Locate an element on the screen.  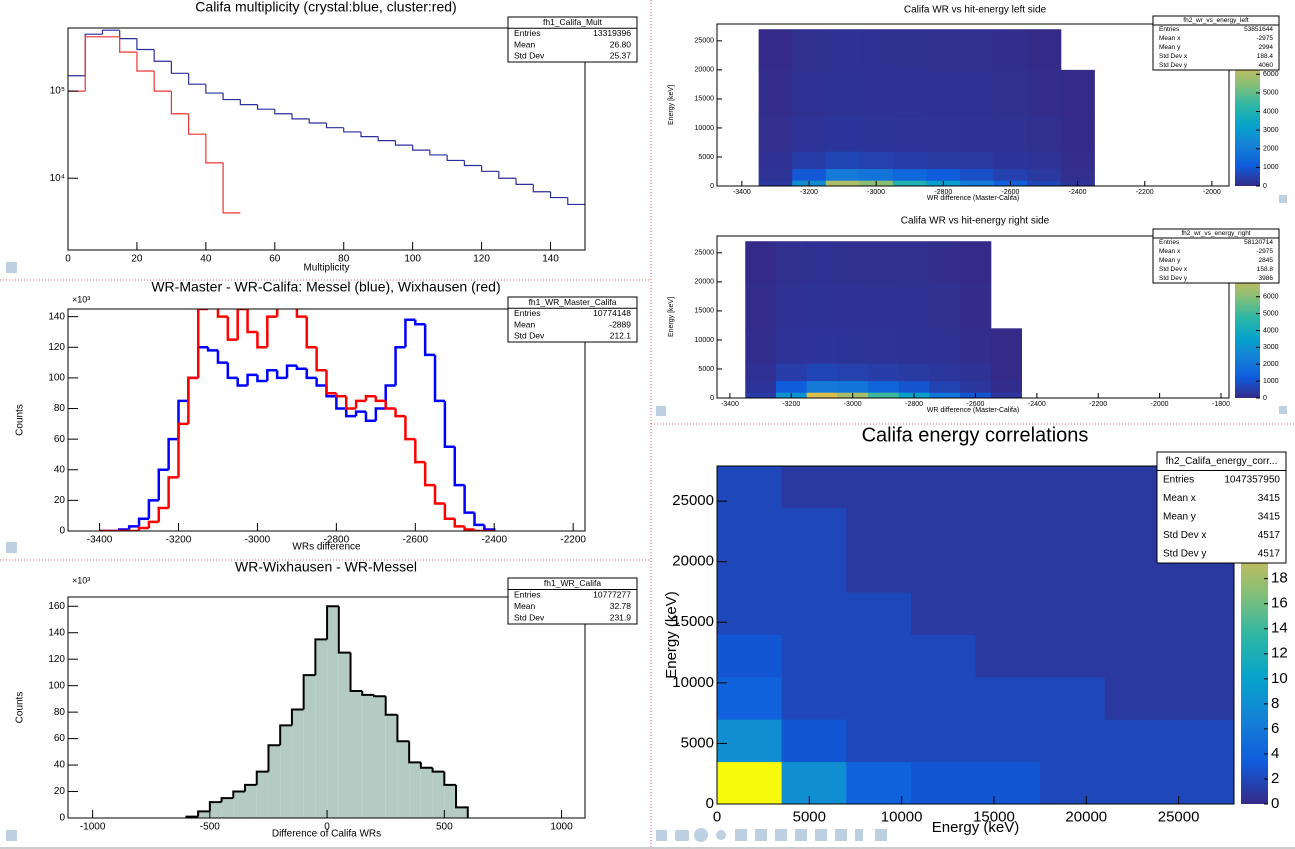
x-tick-label: 20 is located at coordinates (137, 259).